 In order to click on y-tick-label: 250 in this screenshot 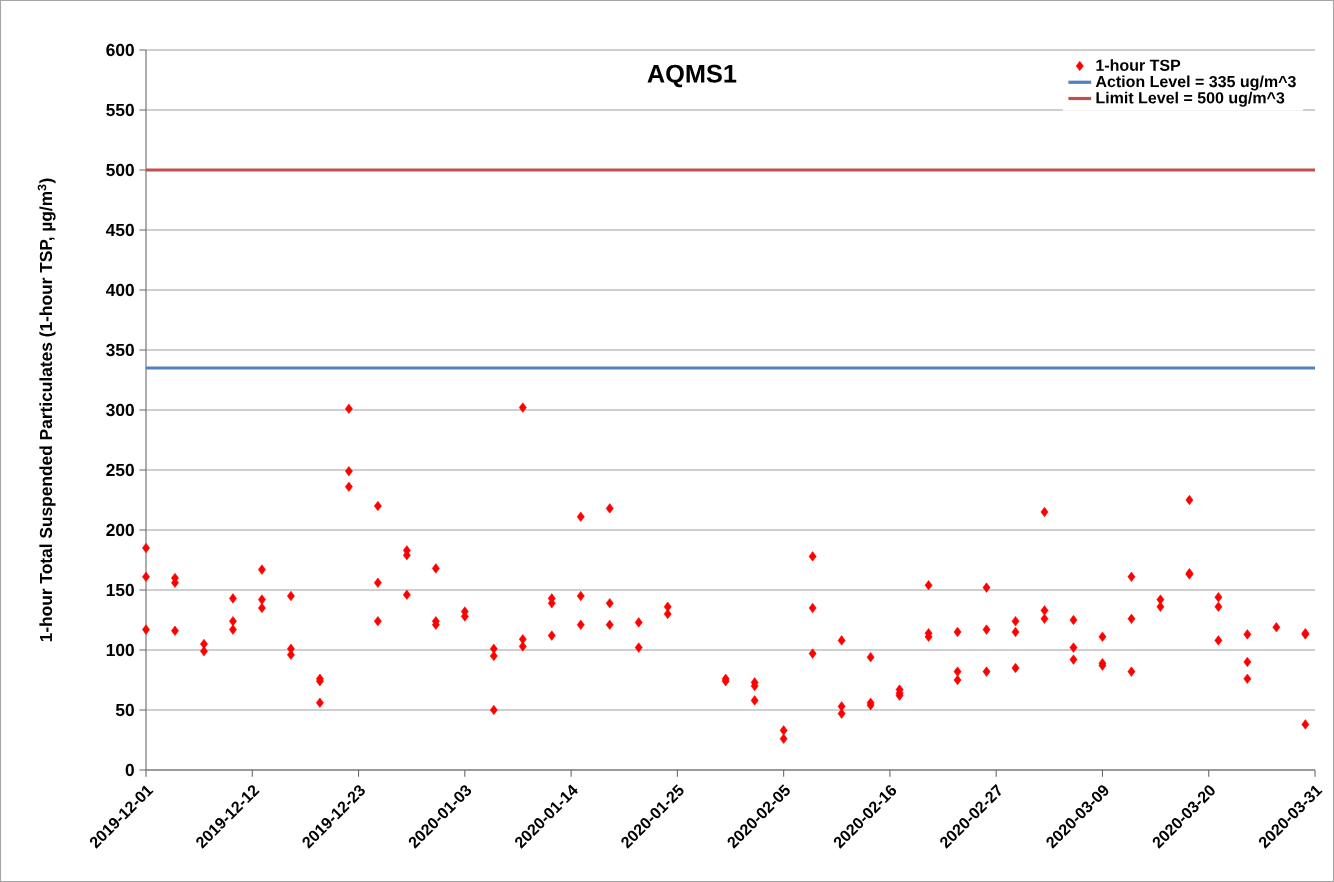, I will do `click(120, 470)`.